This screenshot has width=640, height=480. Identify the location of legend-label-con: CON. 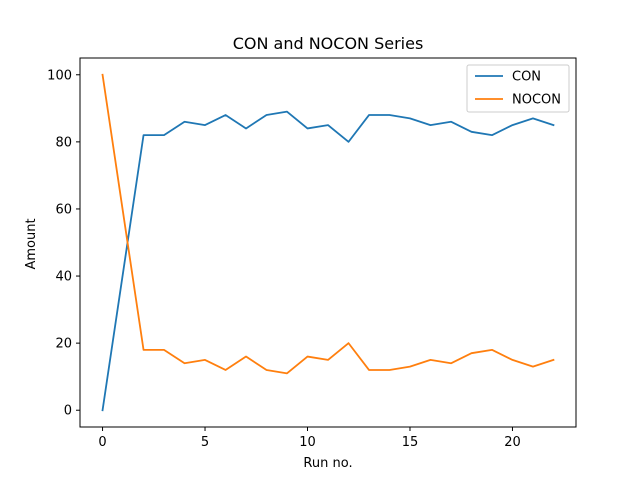
(526, 77).